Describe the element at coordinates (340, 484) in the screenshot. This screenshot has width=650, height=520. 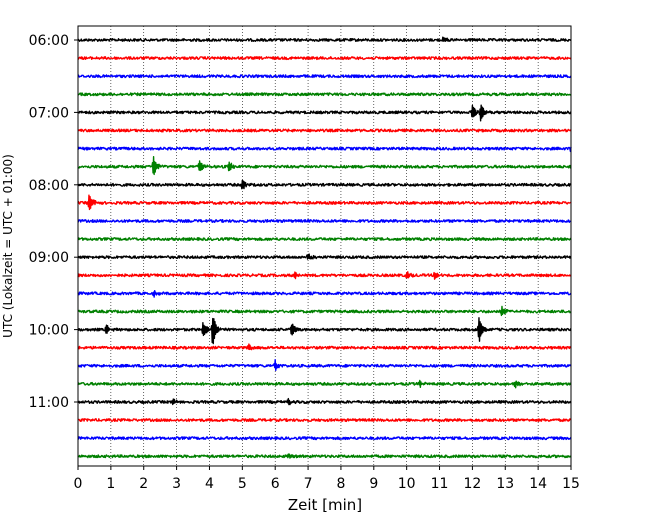
I see `x-tick-label: 8` at that location.